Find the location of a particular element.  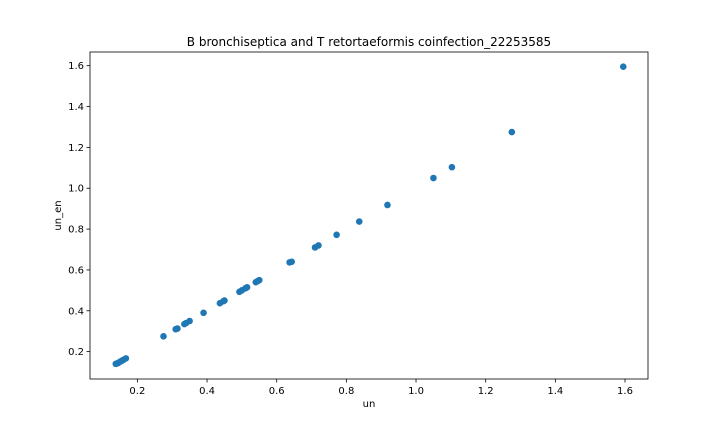

y-tick-label: 0.6 is located at coordinates (76, 270).